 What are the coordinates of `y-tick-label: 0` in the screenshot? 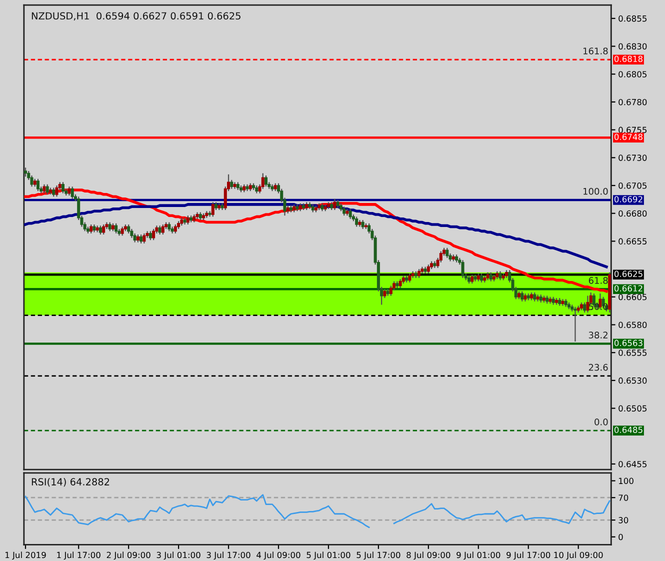 It's located at (620, 537).